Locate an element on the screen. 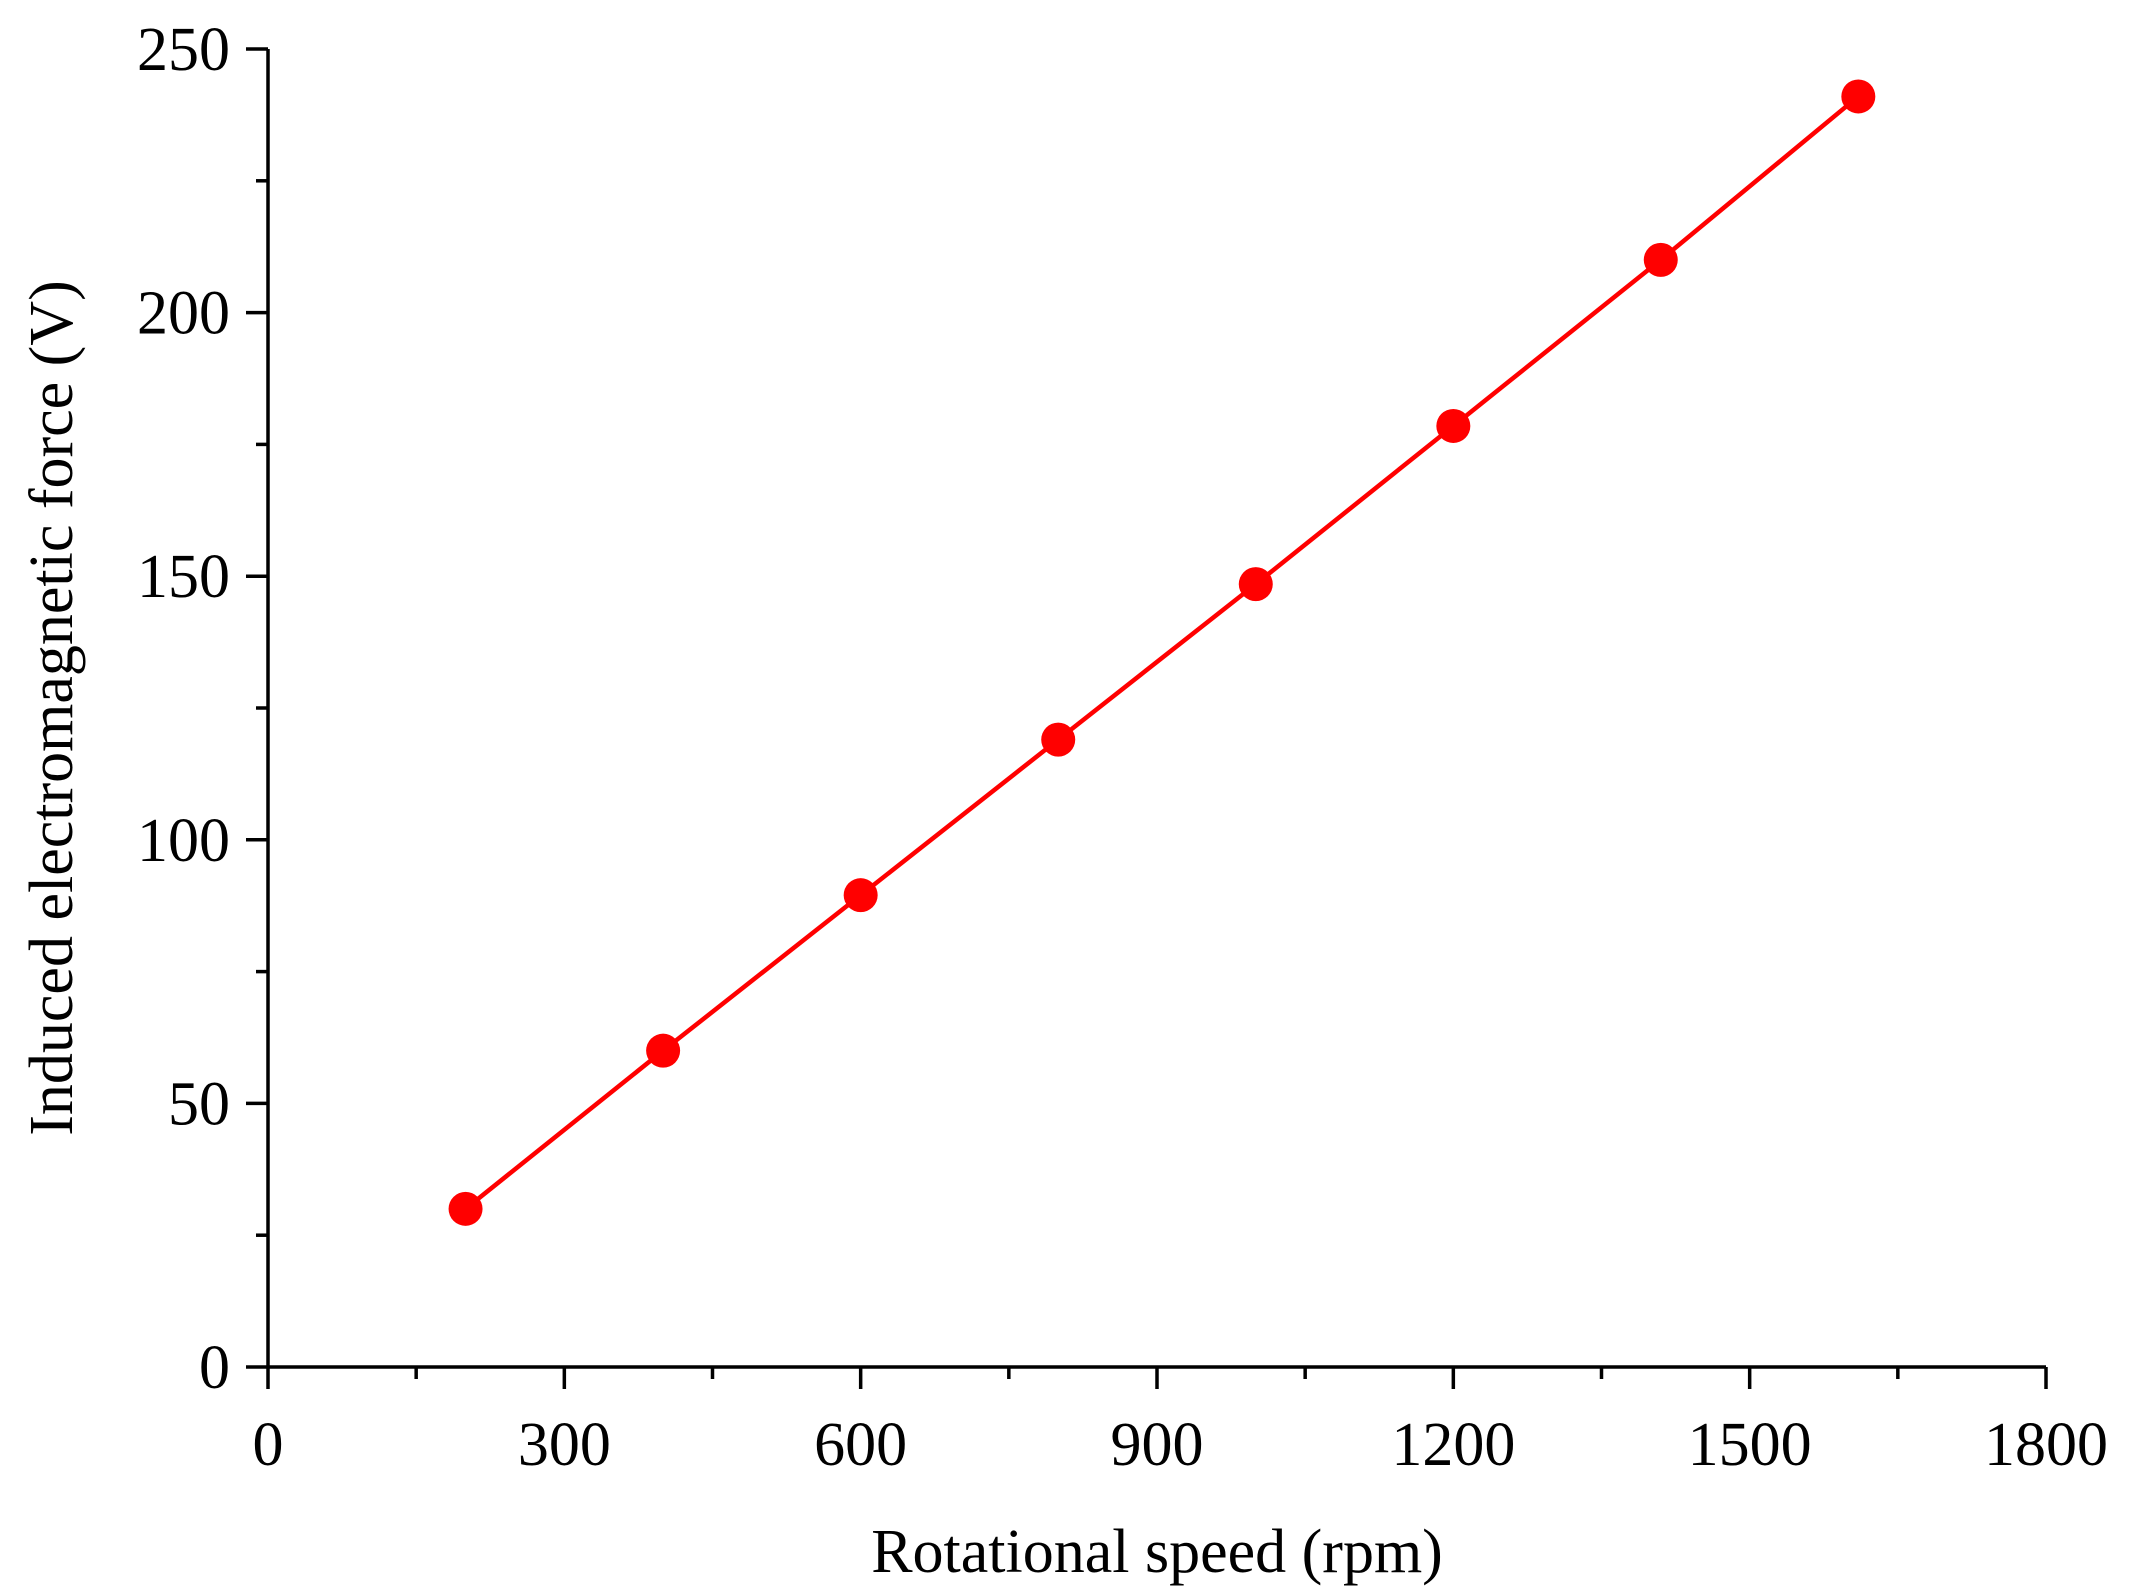 The width and height of the screenshot is (2138, 1593). x-axis-ticks: 0 300 600 900 1200 1500 1800 is located at coordinates (1180, 1423).